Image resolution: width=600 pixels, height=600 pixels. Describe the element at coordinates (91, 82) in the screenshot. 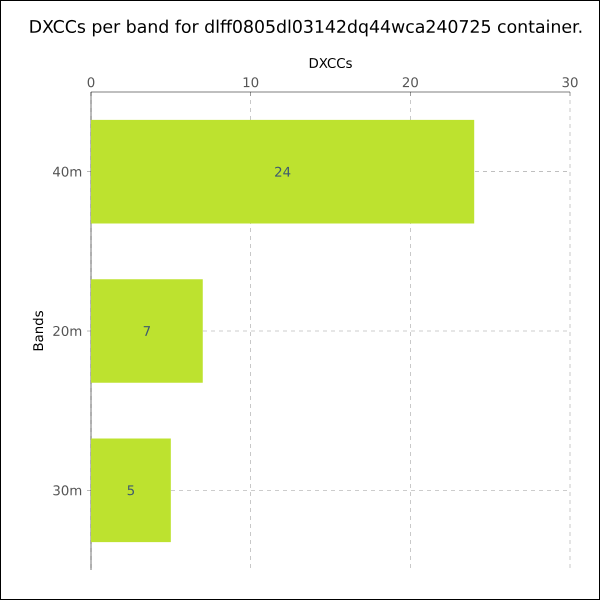

I see `x-tick-label: 0` at that location.